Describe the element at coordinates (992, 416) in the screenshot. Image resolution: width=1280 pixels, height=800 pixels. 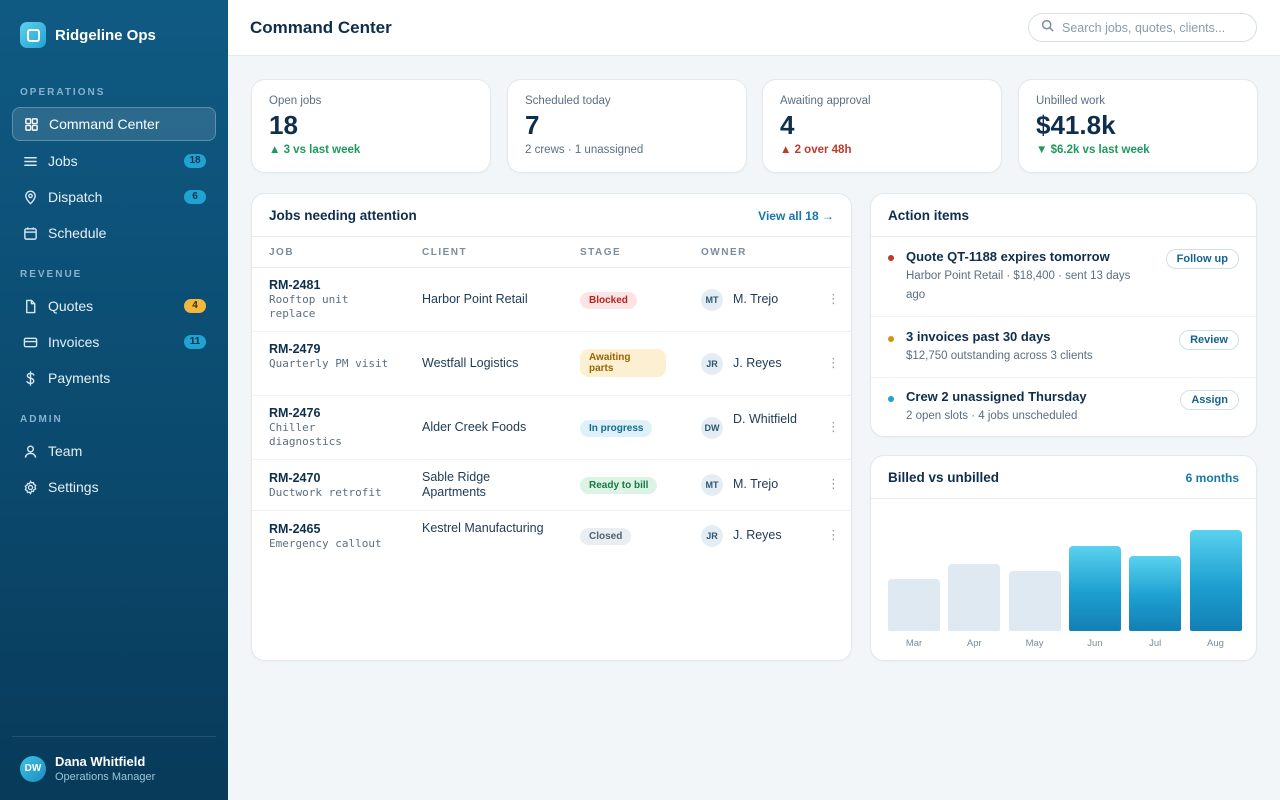
I see `action-item-detail: 2 open slots · 4 jobs unscheduled` at that location.